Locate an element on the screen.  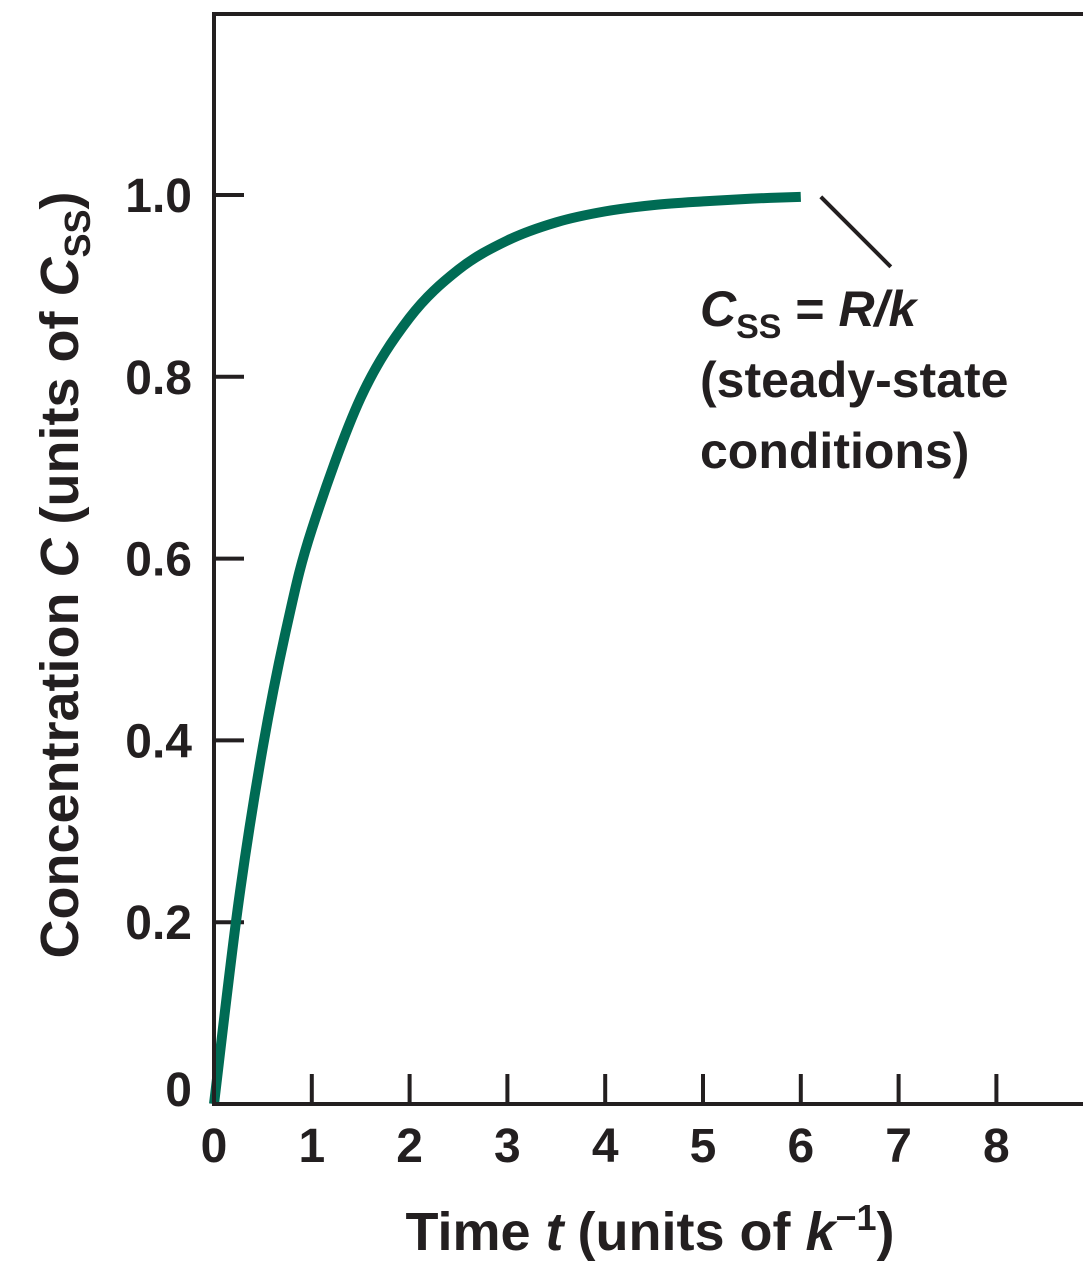
x-tick-label: 5 is located at coordinates (703, 1146).